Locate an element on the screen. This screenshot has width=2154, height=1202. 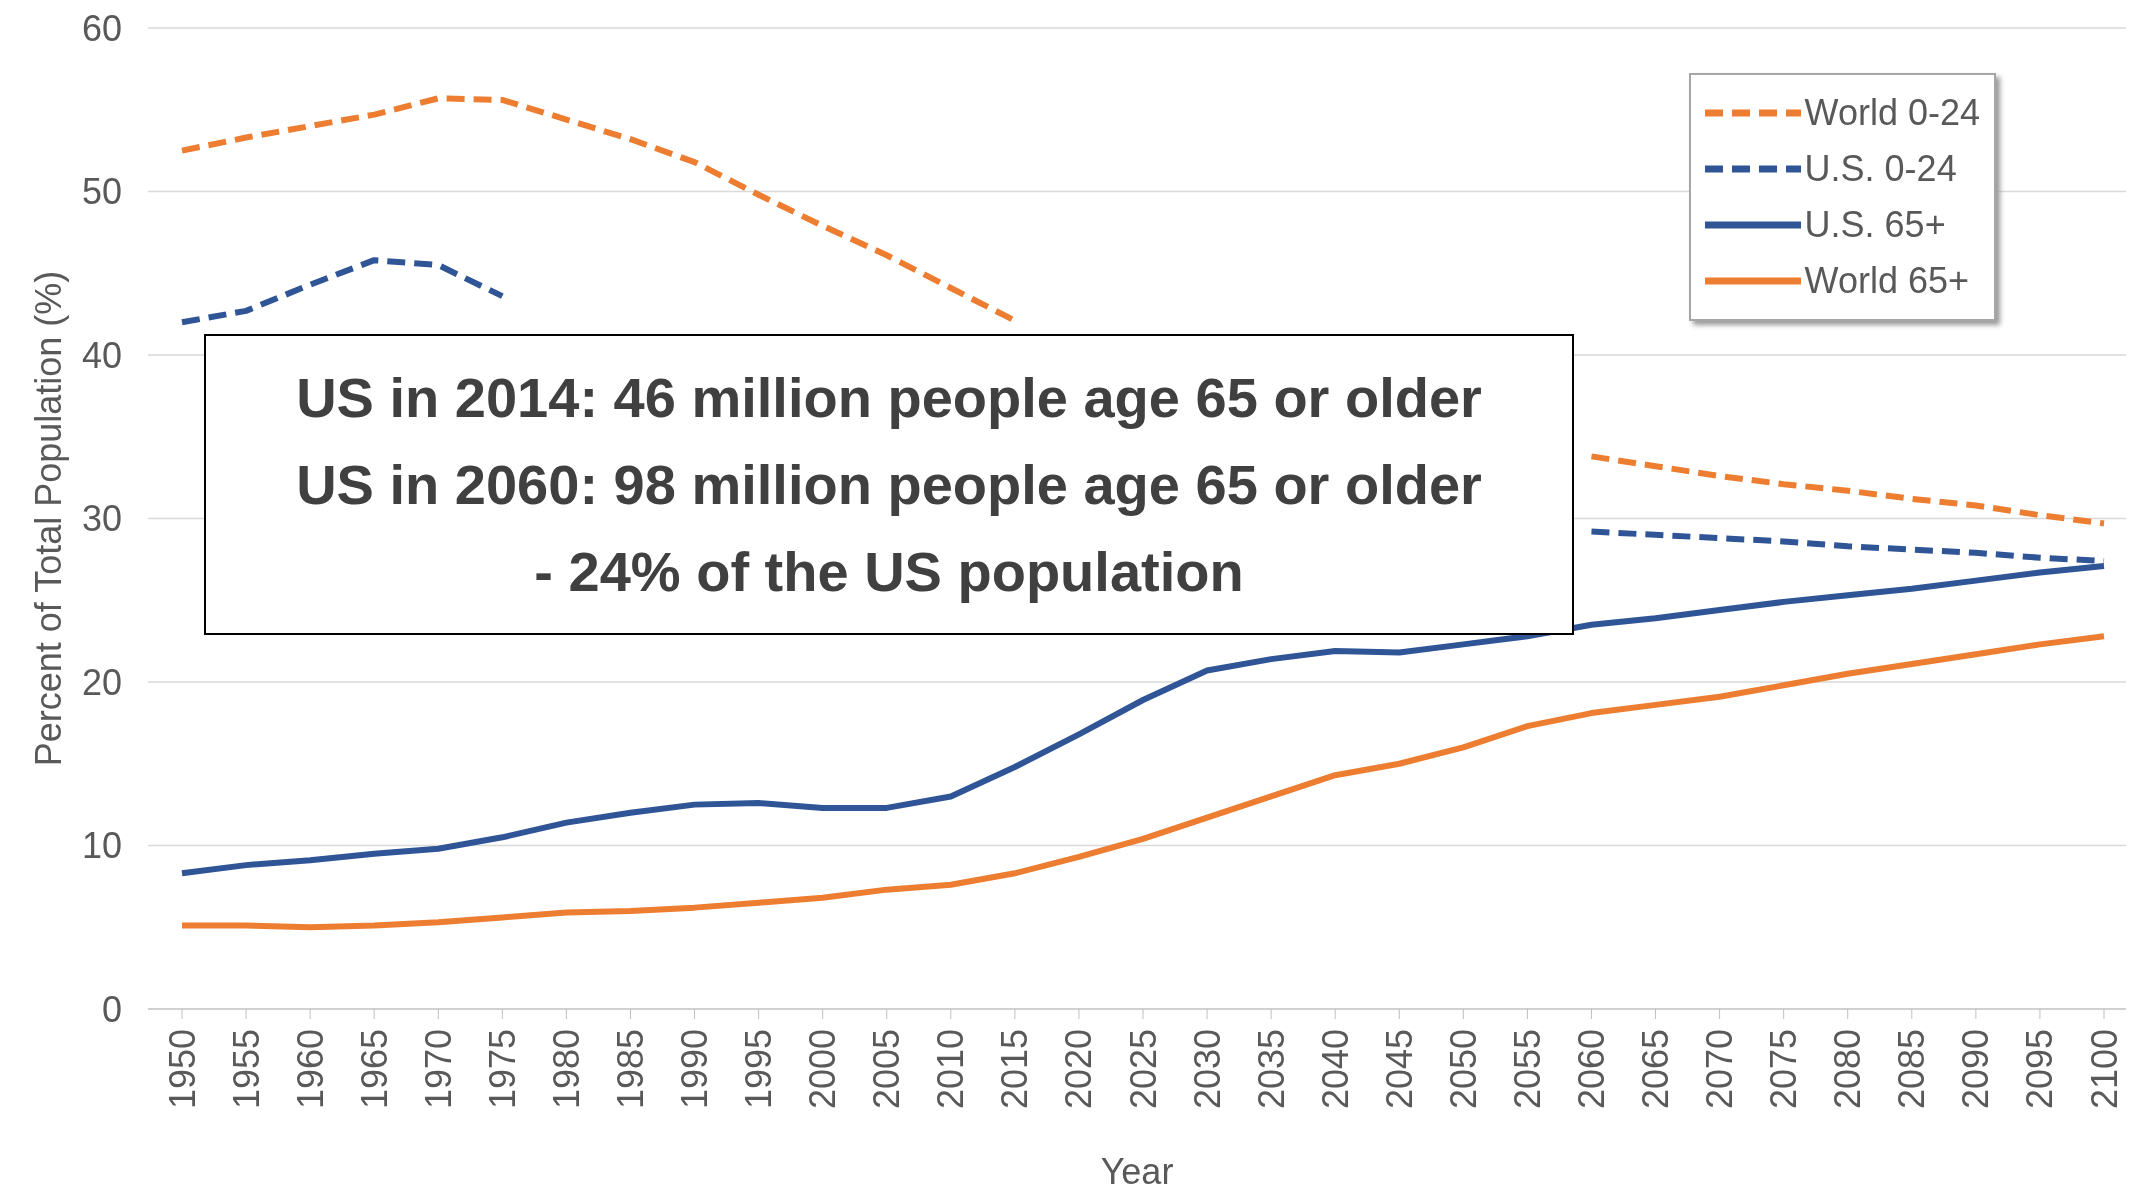
legend-label: U.S. 0-24 is located at coordinates (1880, 169).